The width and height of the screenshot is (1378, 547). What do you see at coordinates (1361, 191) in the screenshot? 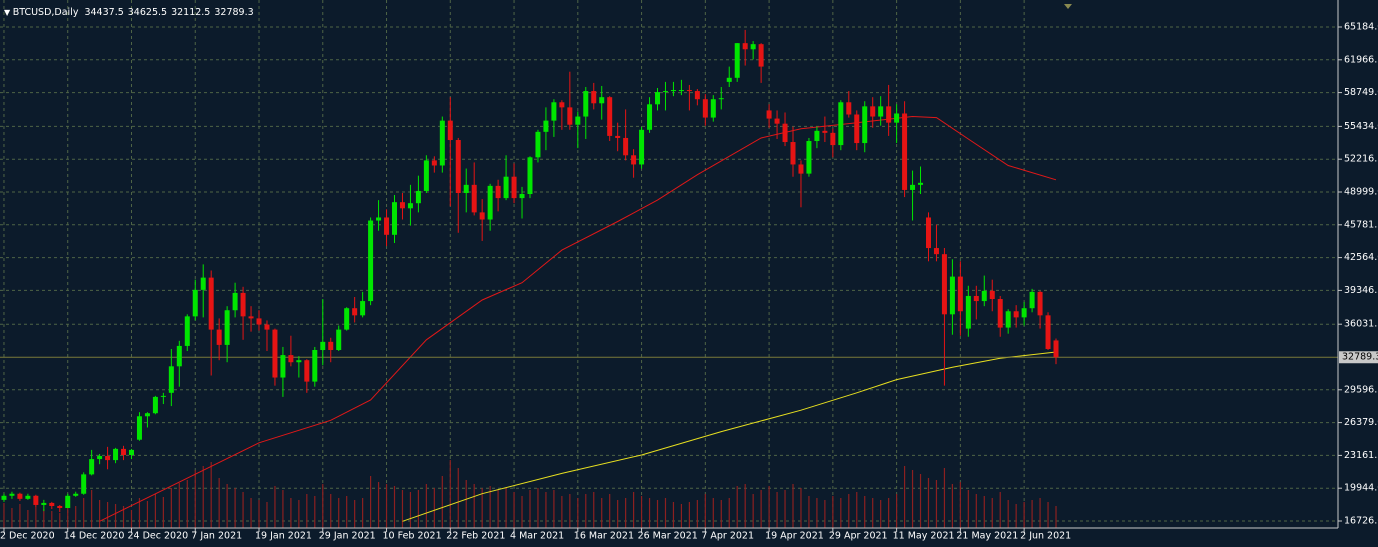
I see `y-tick-label: 48999.0` at bounding box center [1361, 191].